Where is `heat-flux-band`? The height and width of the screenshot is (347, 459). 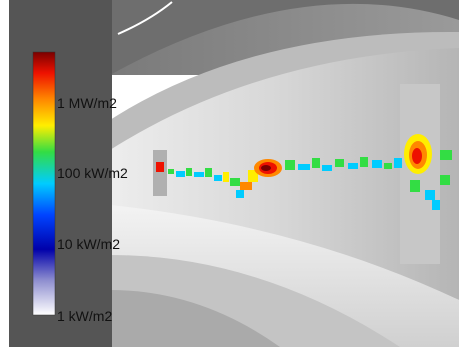 heat-flux-band is located at coordinates (304, 172).